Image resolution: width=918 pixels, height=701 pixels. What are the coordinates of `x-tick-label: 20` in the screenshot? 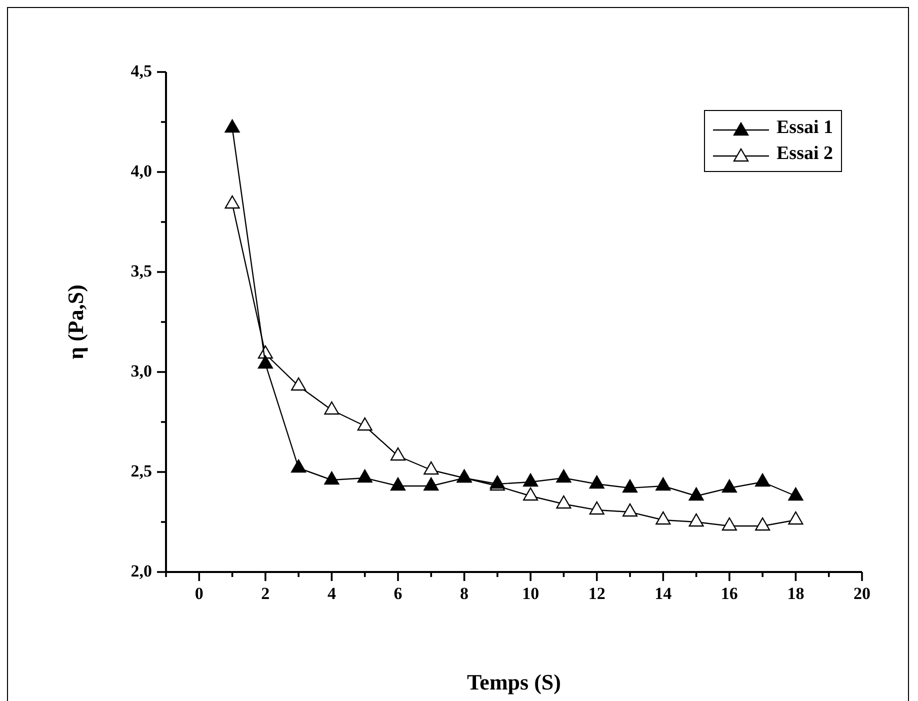 It's located at (862, 593).